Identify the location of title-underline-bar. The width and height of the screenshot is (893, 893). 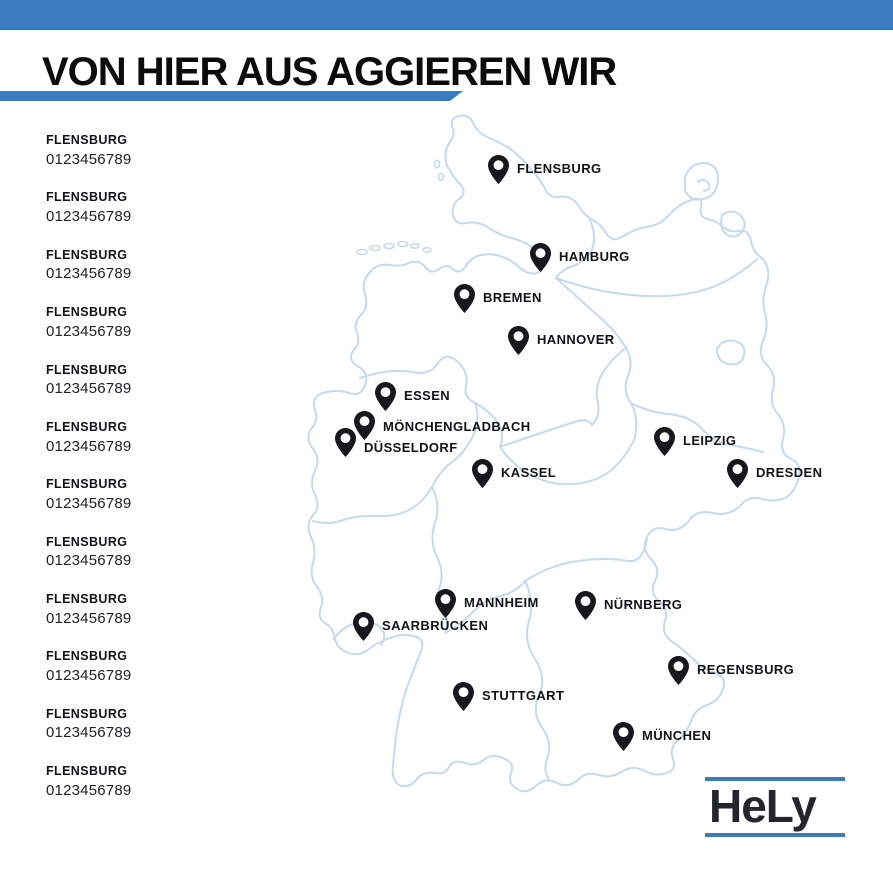
(231, 96).